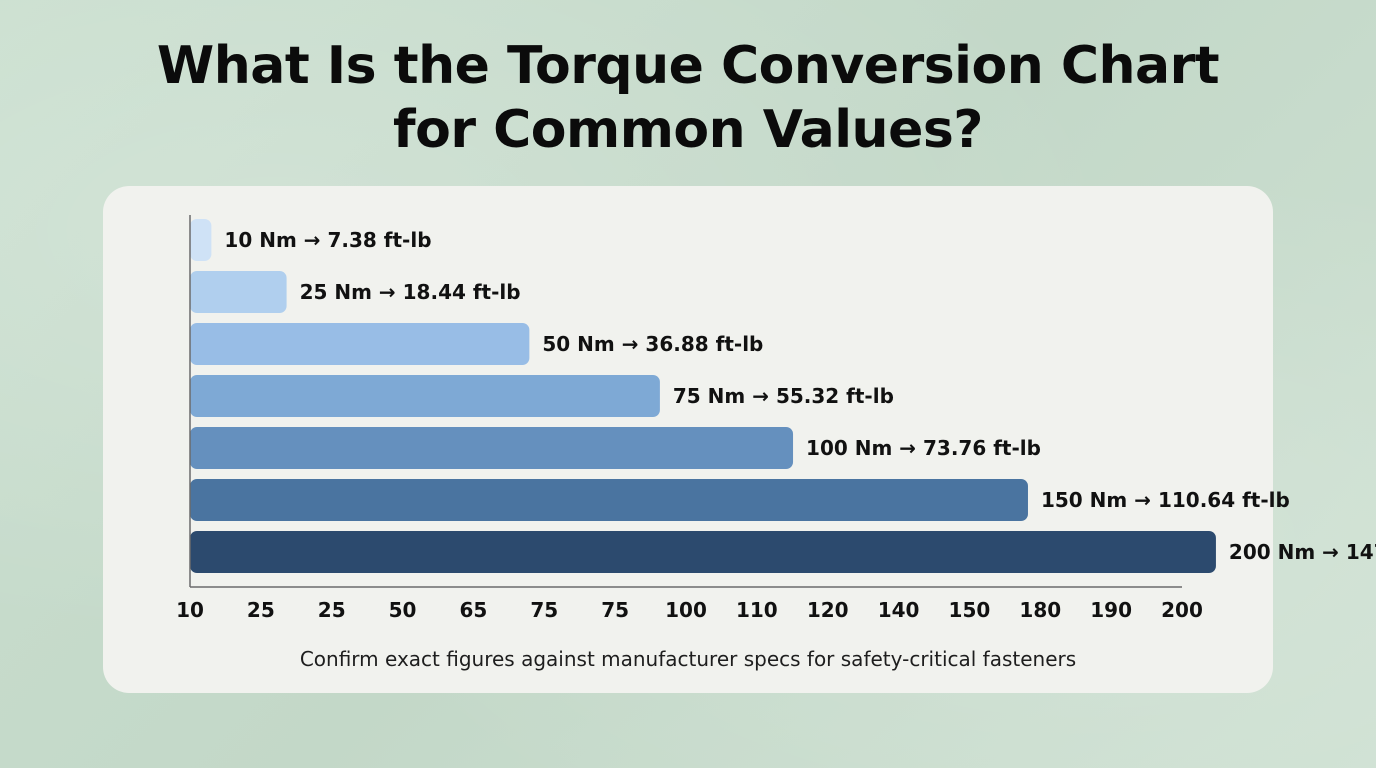 The width and height of the screenshot is (1376, 768). What do you see at coordinates (1165, 500) in the screenshot?
I see `bar-label: 150 Nm → 110.64 ft-lb` at bounding box center [1165, 500].